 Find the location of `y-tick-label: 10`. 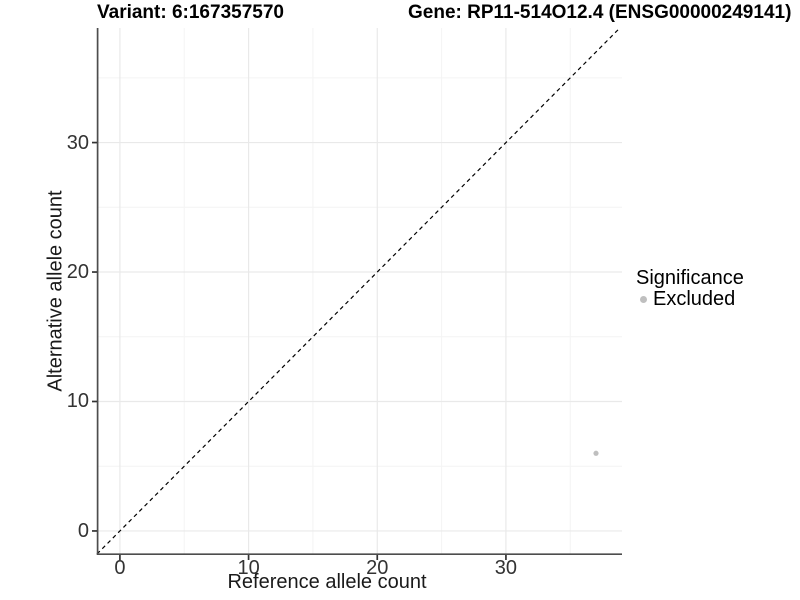

y-tick-label: 10 is located at coordinates (77, 401).